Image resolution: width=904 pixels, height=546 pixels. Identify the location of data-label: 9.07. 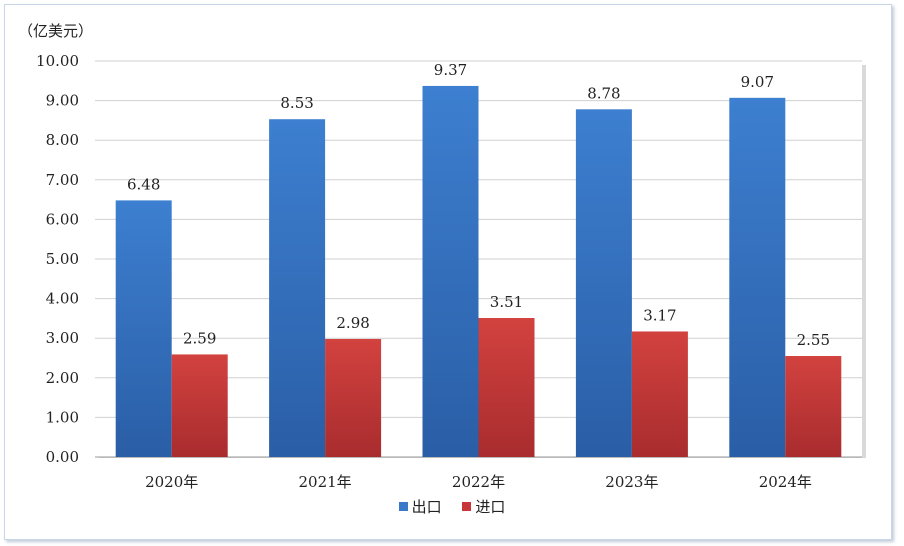
(757, 82).